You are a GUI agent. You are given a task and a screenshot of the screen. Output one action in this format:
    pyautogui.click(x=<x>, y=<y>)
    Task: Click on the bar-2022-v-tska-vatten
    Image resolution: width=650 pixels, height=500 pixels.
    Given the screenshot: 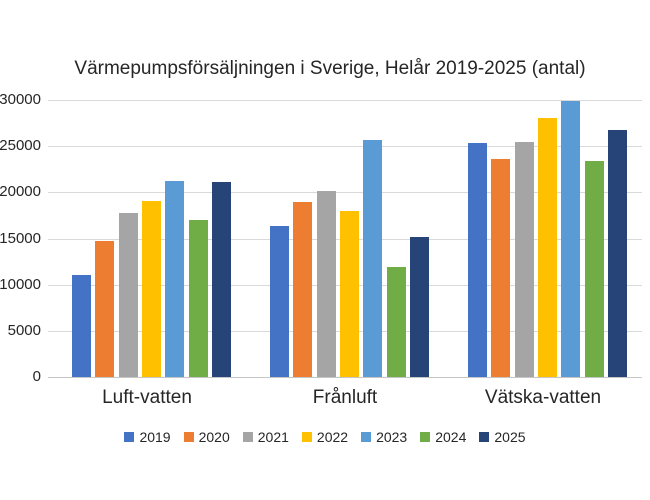 What is the action you would take?
    pyautogui.click(x=547, y=247)
    